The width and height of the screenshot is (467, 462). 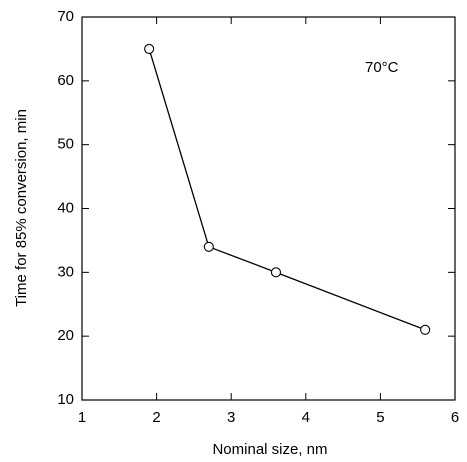 I want to click on x-tick-label: 4, so click(x=306, y=417).